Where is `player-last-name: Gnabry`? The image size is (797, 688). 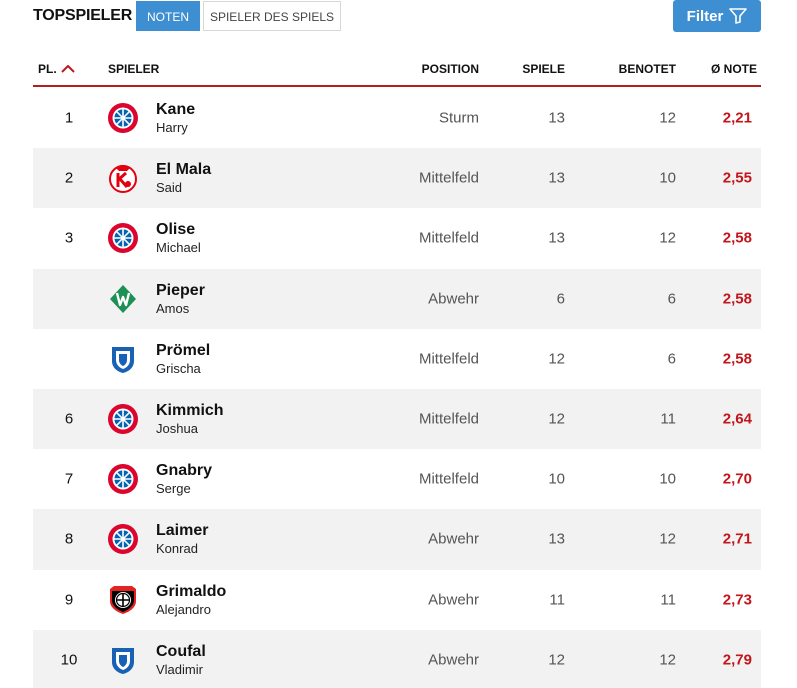 player-last-name: Gnabry is located at coordinates (184, 471).